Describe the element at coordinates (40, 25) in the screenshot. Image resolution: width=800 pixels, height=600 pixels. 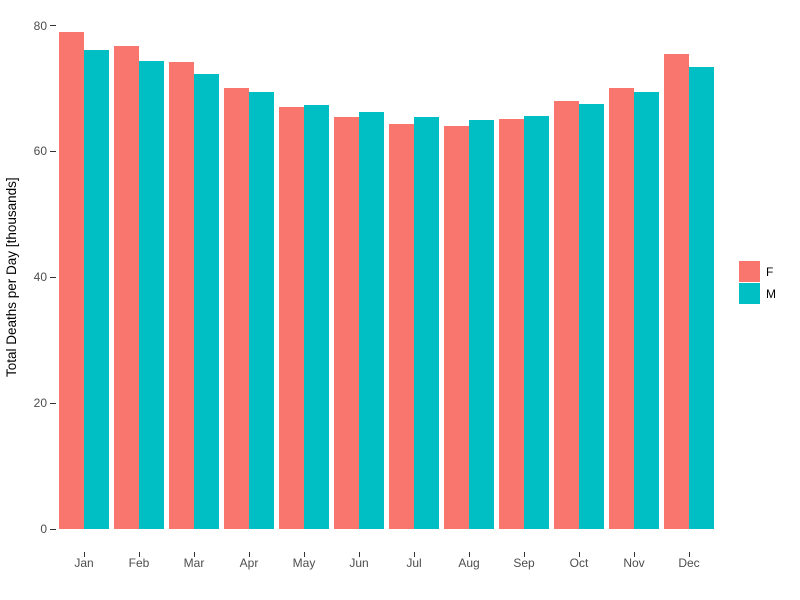
I see `y-tick-label: 80` at that location.